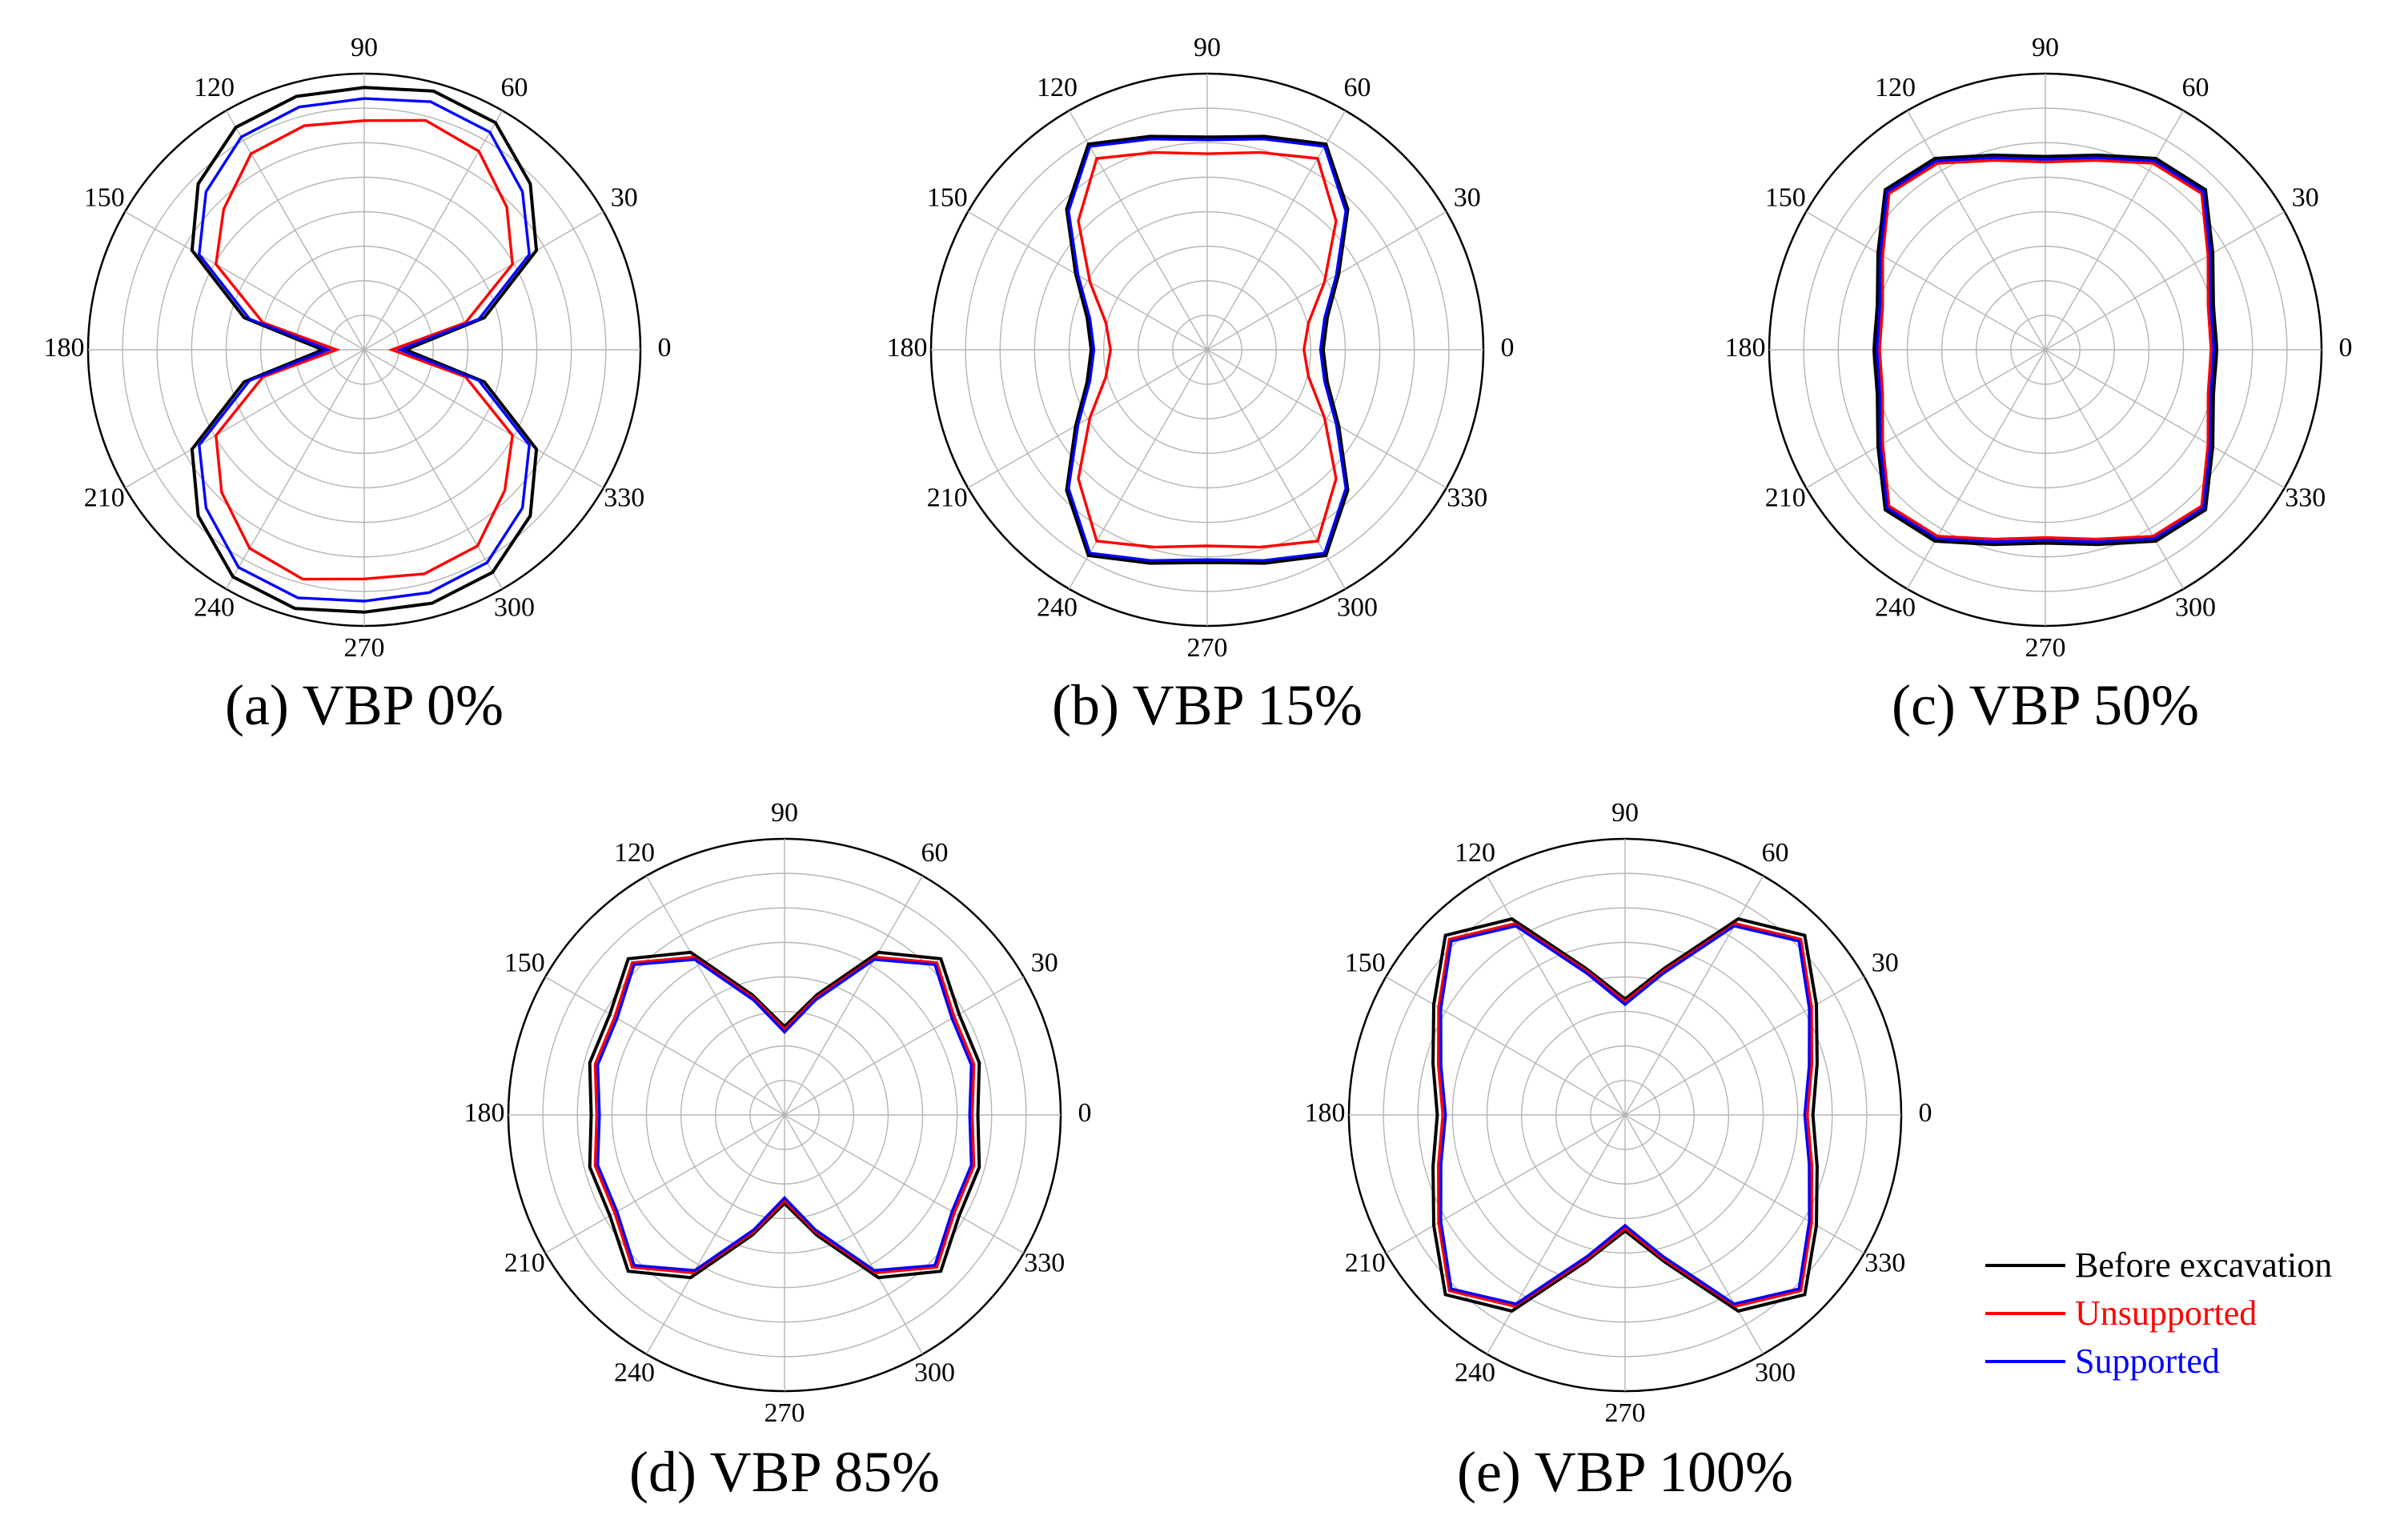 This screenshot has width=2396, height=1540. Describe the element at coordinates (784, 1472) in the screenshot. I see `panel-caption: (d) VBP 85%` at that location.